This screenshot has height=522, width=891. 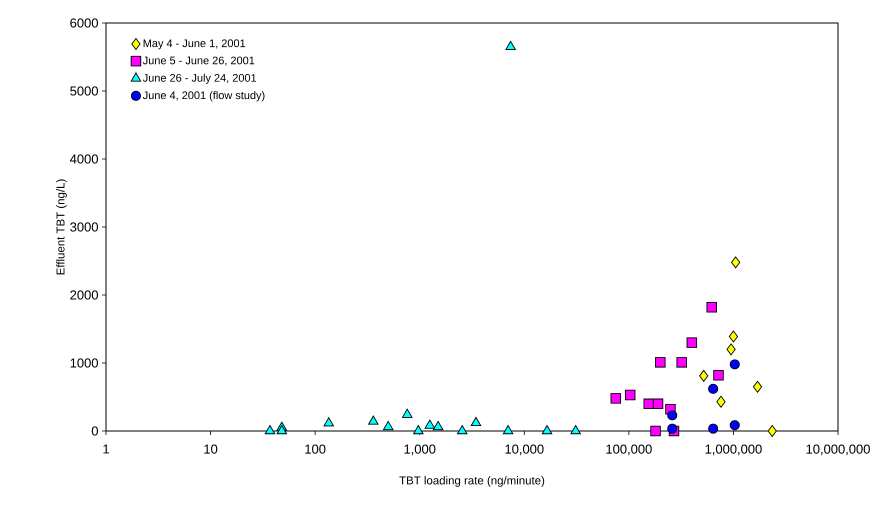 What do you see at coordinates (203, 96) in the screenshot?
I see `legend-label: June 4, 2001 (flow study)` at bounding box center [203, 96].